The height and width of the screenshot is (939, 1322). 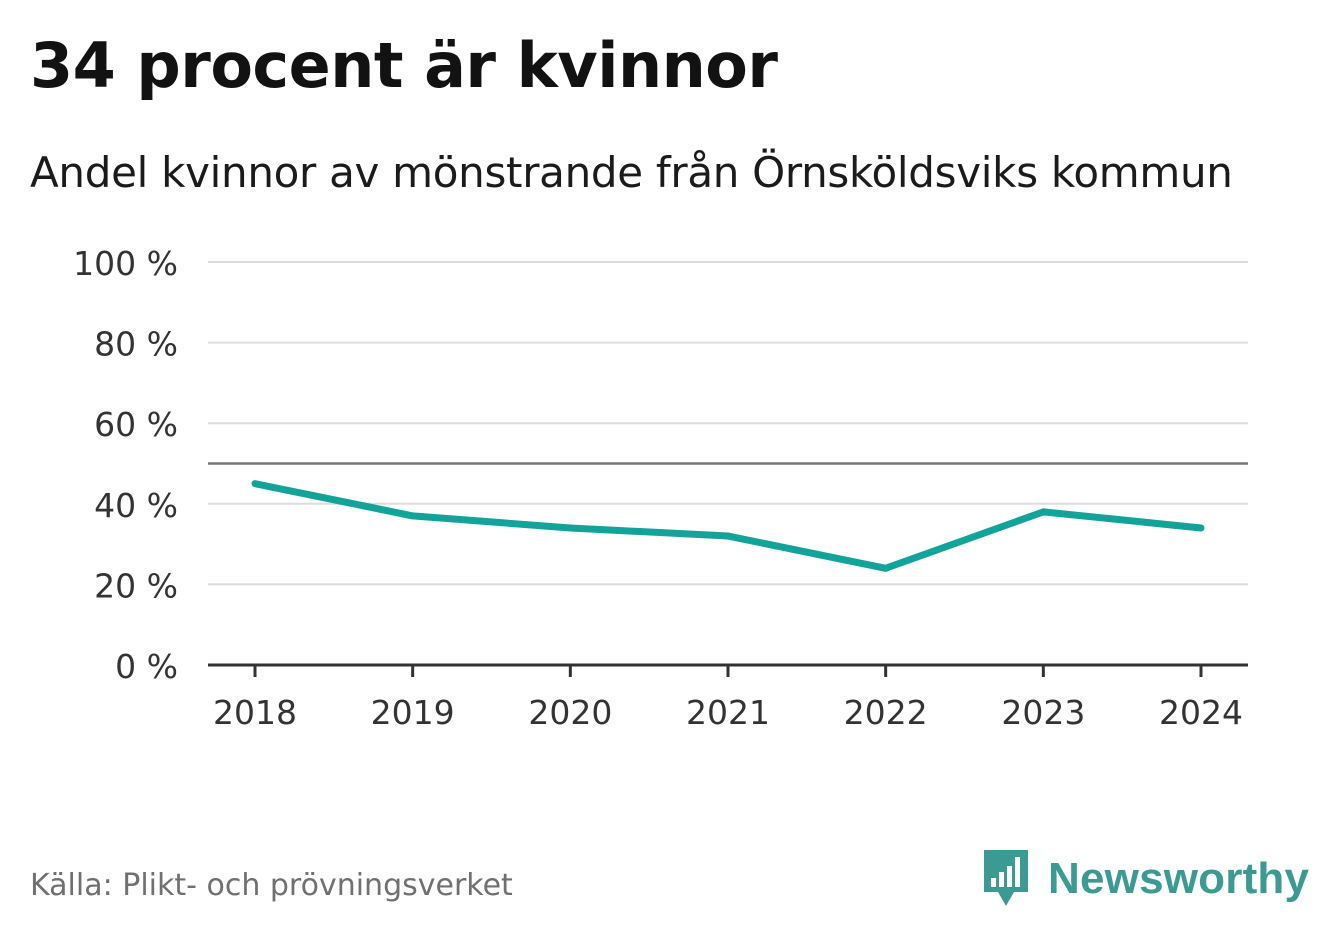 I want to click on data-point-2022, so click(x=886, y=568).